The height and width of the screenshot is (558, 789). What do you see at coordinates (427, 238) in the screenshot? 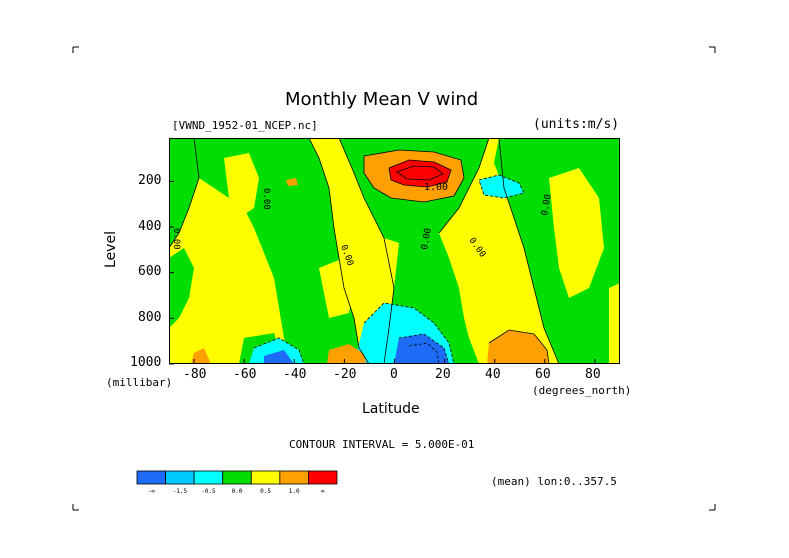
I see `contour-label-0c: 0.00` at bounding box center [427, 238].